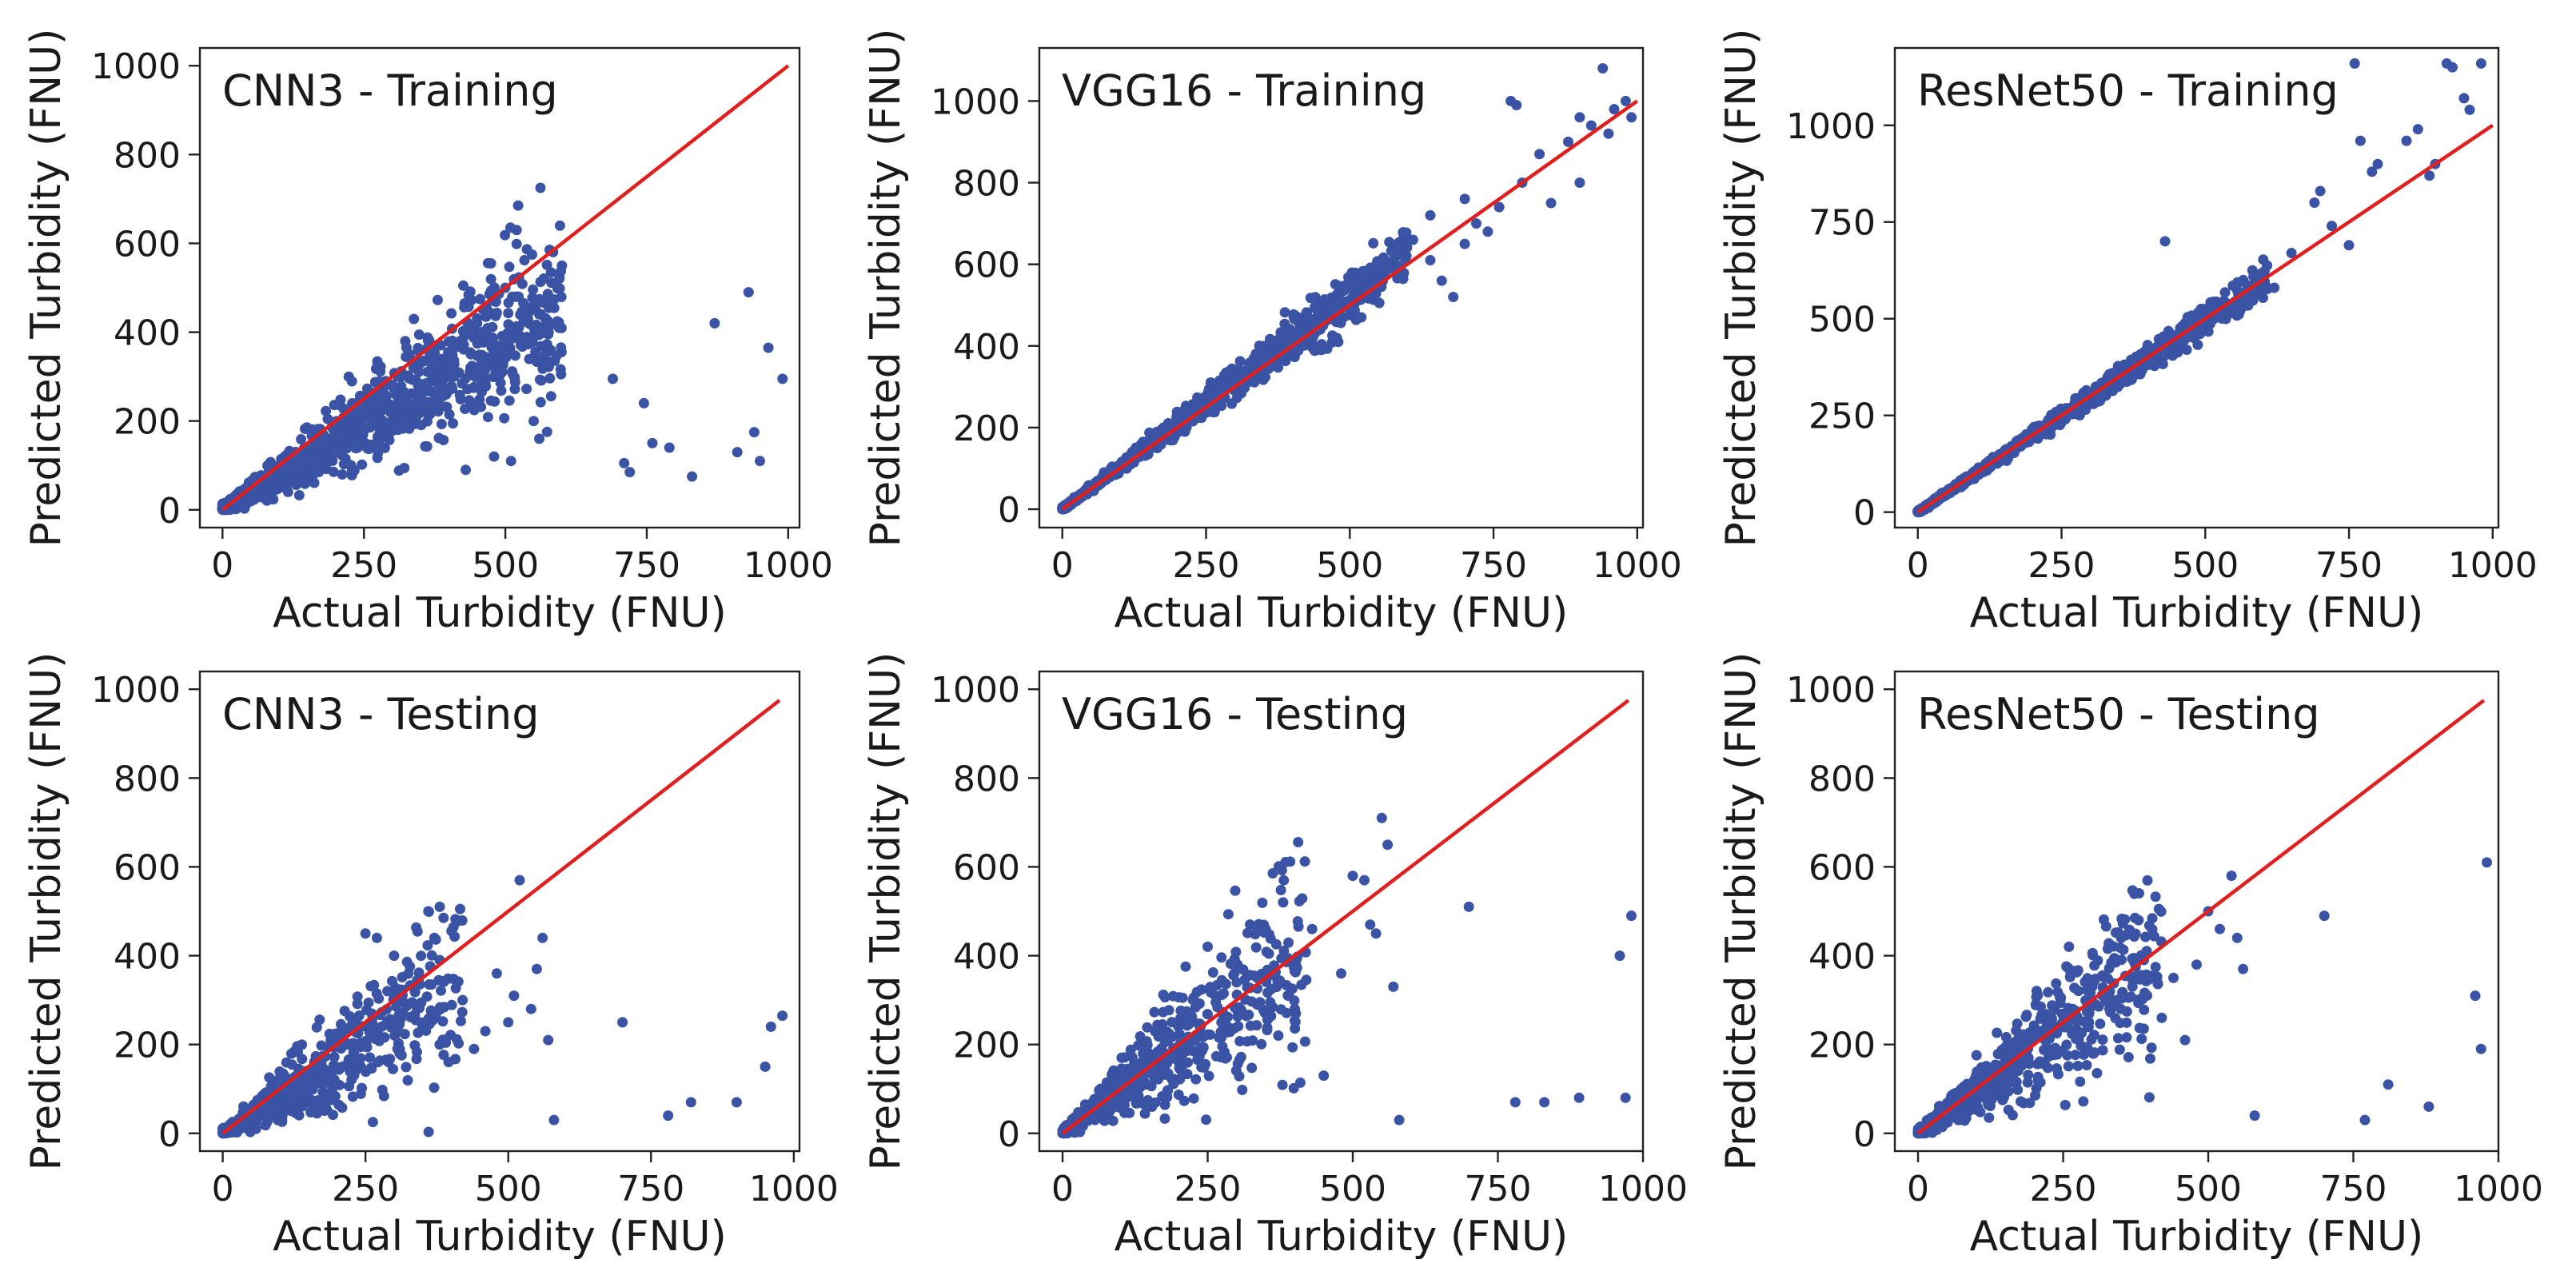  Describe the element at coordinates (2197, 613) in the screenshot. I see `x-axis-label: Actual Turbidity (FNU)` at that location.